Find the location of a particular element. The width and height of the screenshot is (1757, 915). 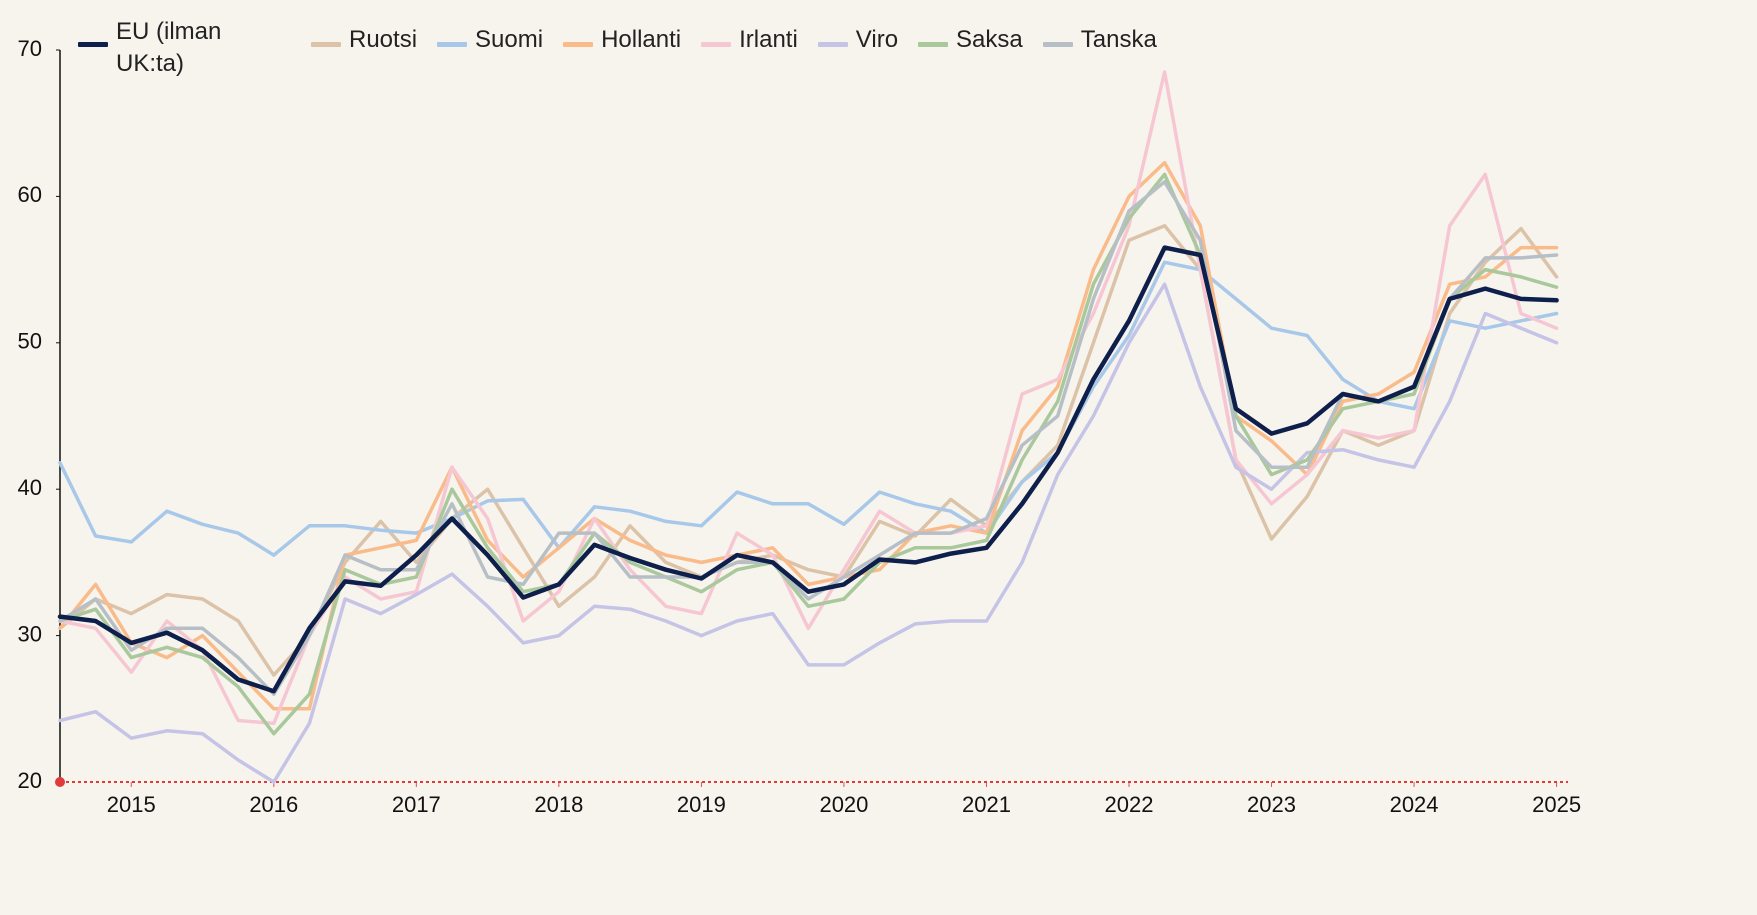

legend-label: EU (ilman UK:ta) is located at coordinates (169, 47).